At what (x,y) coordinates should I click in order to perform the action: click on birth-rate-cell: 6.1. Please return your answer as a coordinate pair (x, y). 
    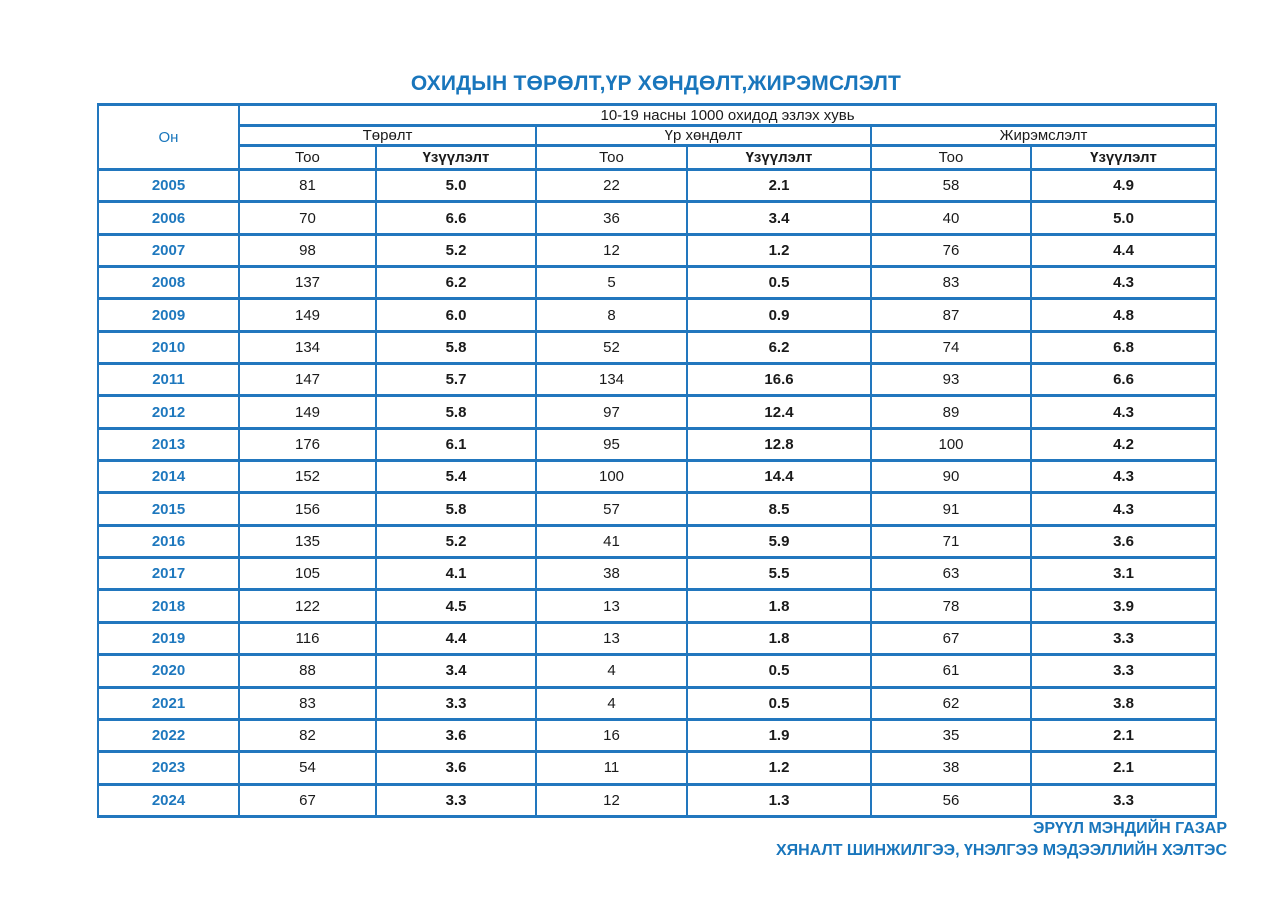
    Looking at the image, I should click on (456, 444).